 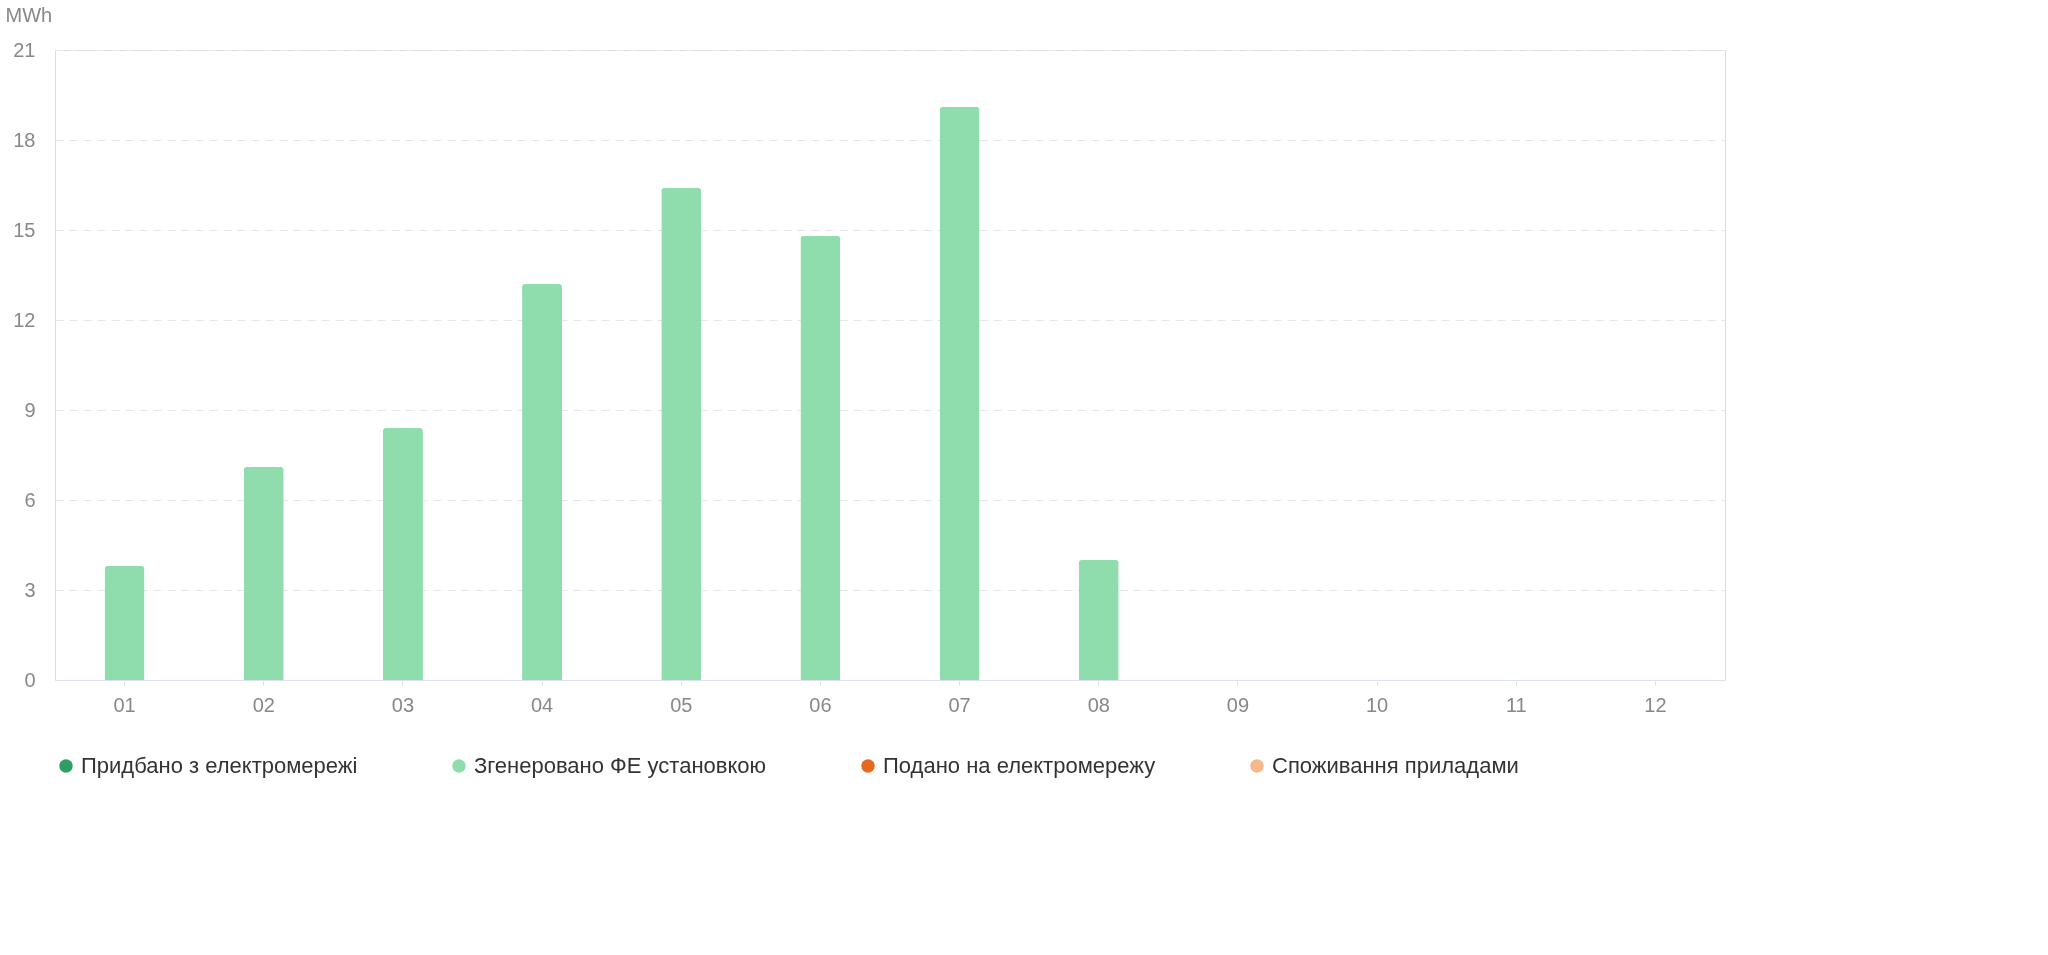 I want to click on x-tick-label: 06, so click(x=820, y=704).